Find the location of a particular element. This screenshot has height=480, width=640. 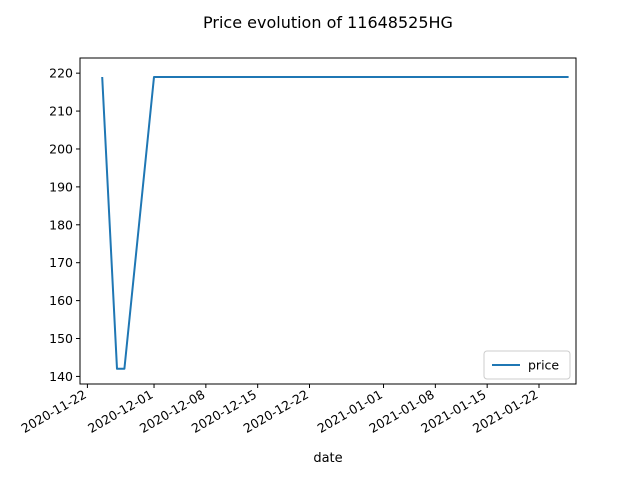

legend: price is located at coordinates (527, 365).